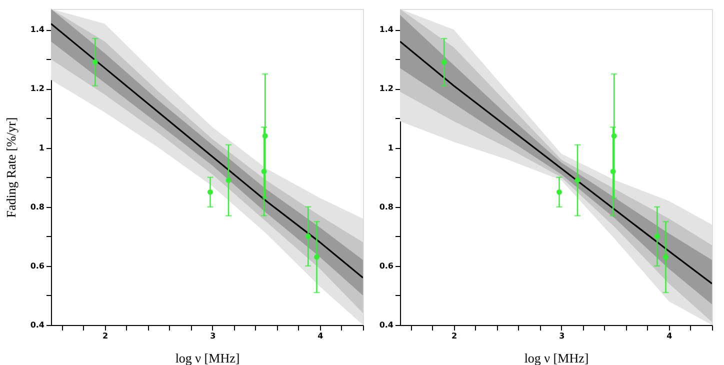  I want to click on y-axis-title: Fading Rate [%/yr], so click(10, 167).